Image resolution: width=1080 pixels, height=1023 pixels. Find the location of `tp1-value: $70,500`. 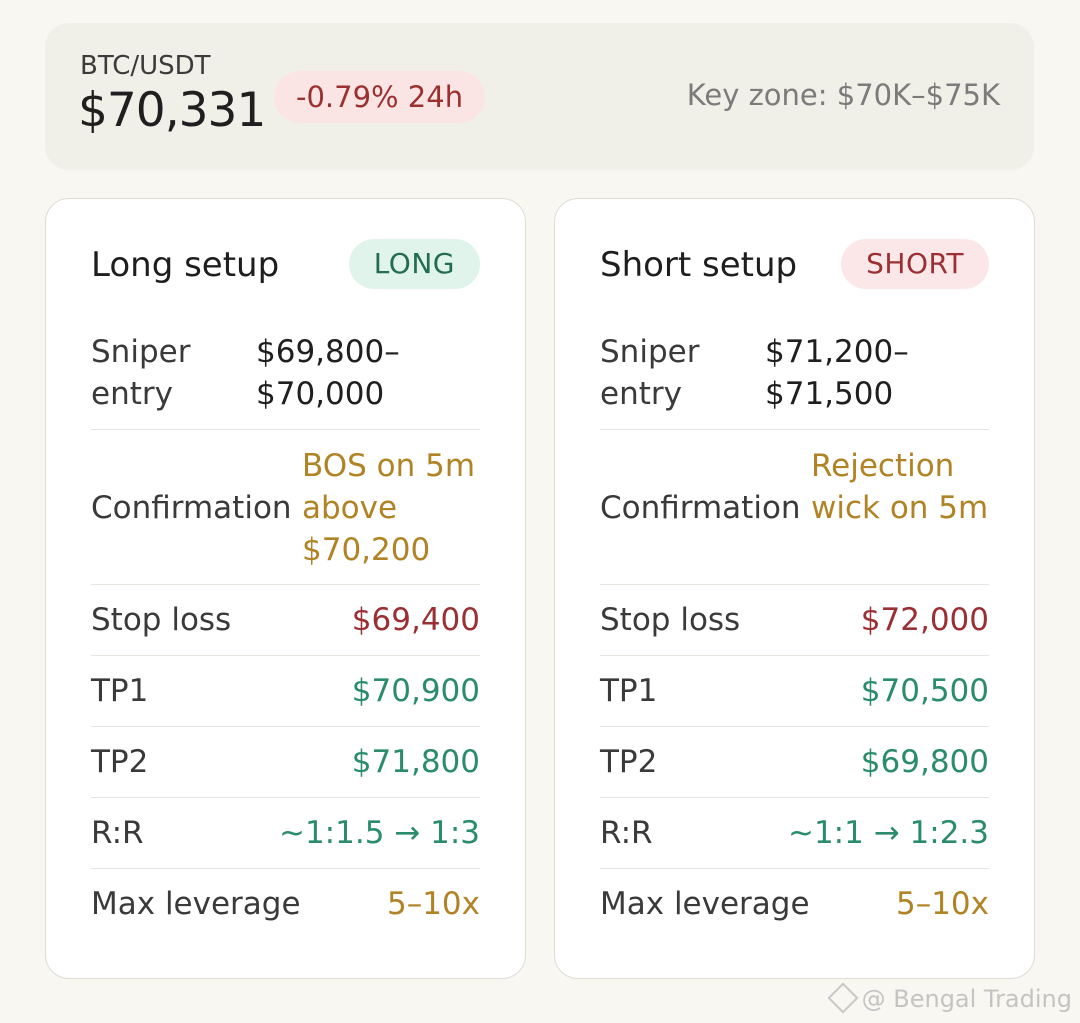

tp1-value: $70,500 is located at coordinates (924, 691).